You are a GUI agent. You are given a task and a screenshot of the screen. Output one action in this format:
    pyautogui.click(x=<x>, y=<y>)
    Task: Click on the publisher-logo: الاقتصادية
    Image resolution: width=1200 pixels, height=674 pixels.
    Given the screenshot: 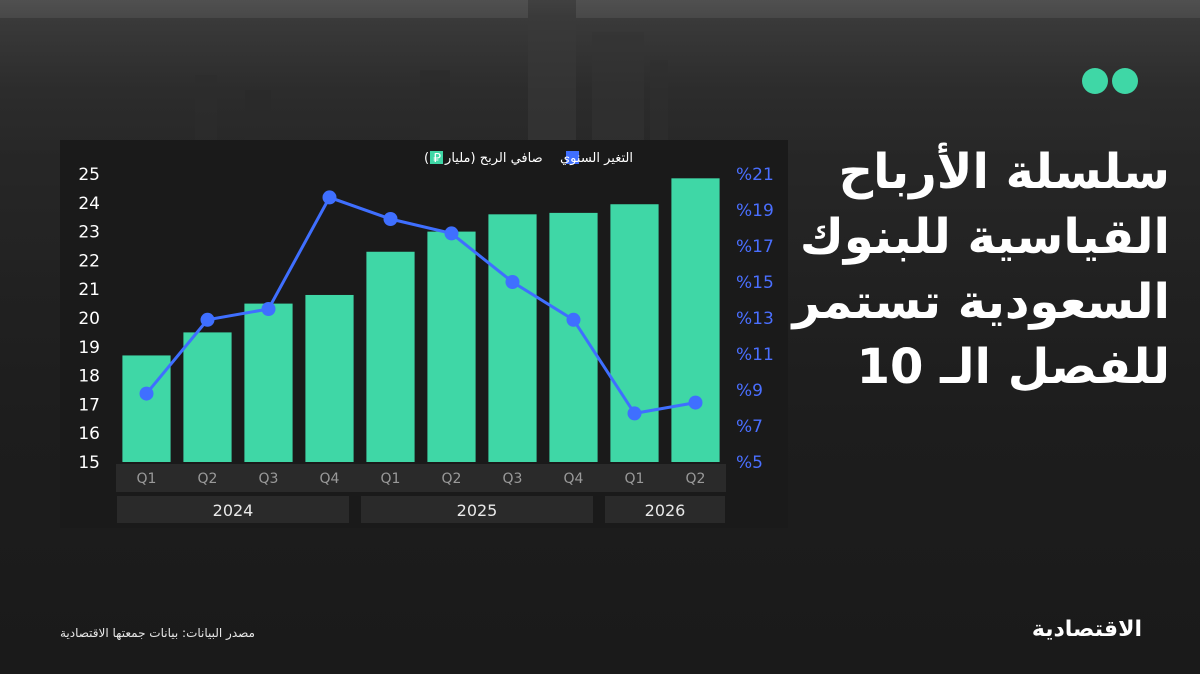 What is the action you would take?
    pyautogui.click(x=1086, y=629)
    